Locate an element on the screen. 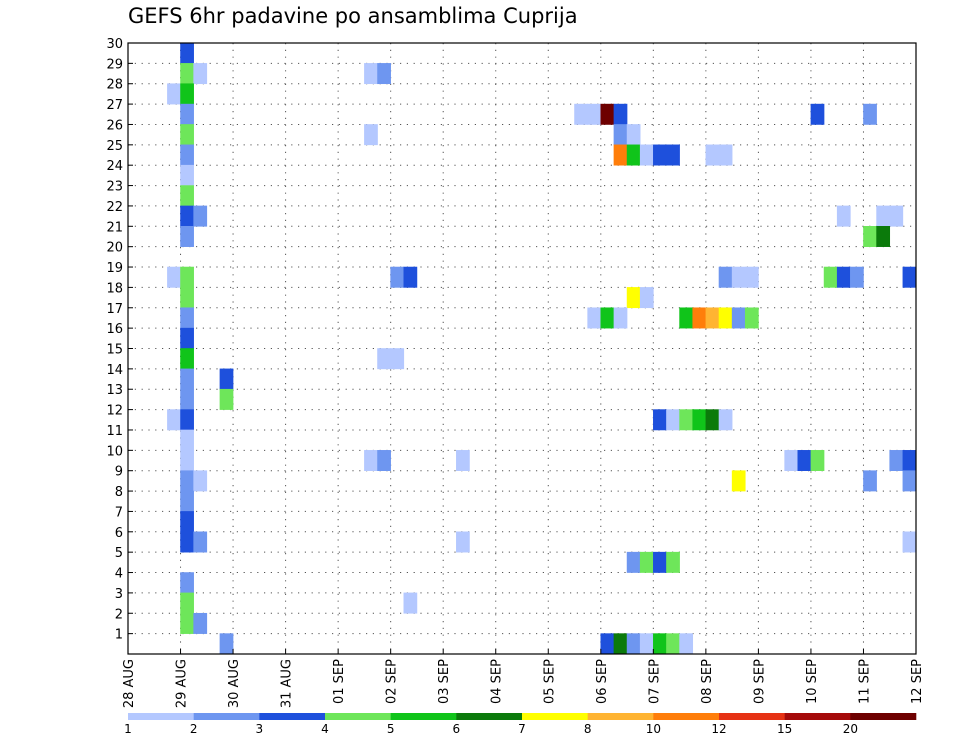 This screenshot has height=742, width=960. colorbar-label: 10 is located at coordinates (653, 729).